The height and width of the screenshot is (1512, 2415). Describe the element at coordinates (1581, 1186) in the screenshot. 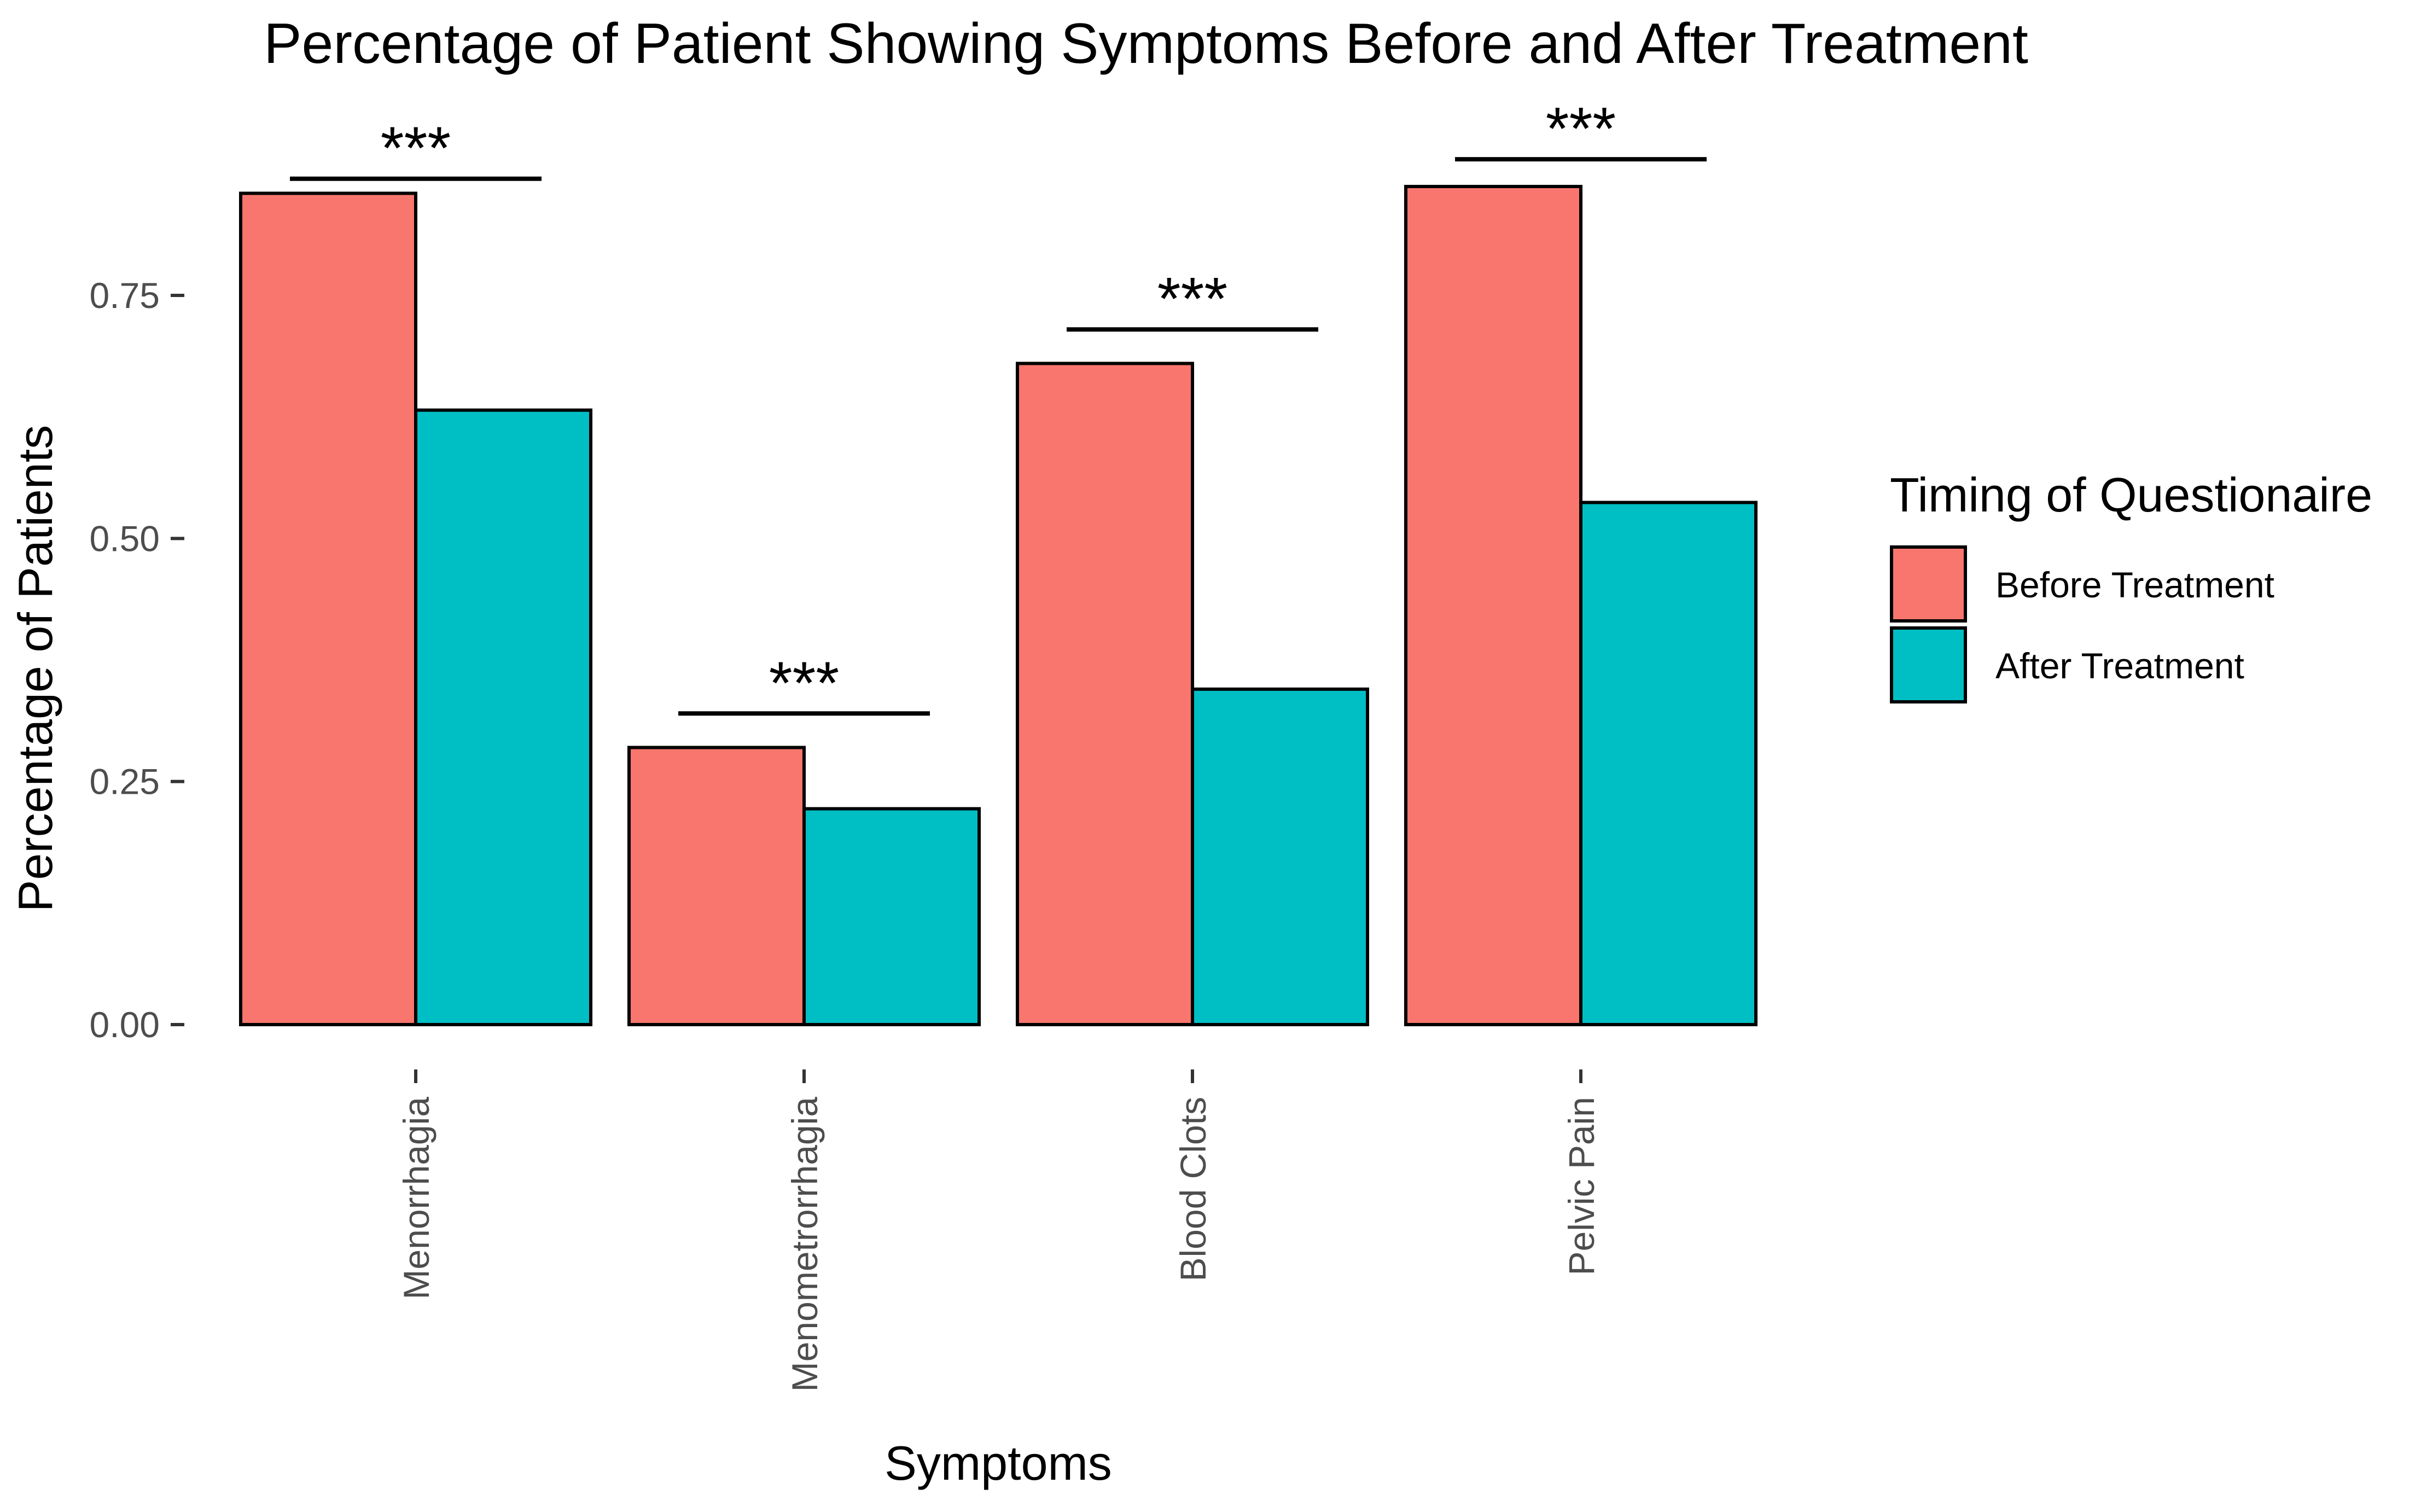

I see `x-tick-label: Pelvic Pain` at that location.